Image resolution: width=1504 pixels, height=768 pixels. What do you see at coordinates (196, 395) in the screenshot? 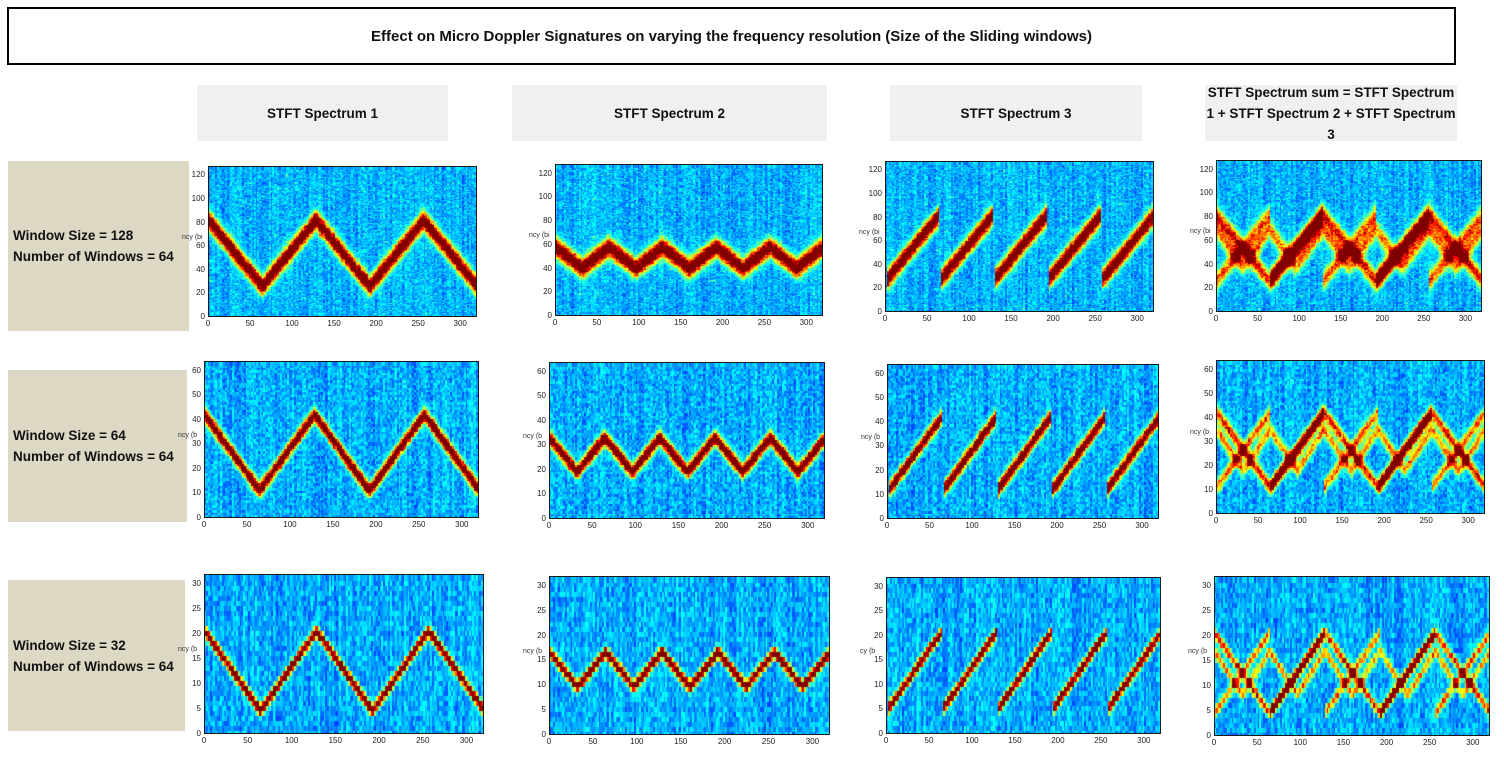
I see `y-tick-label: 50` at bounding box center [196, 395].